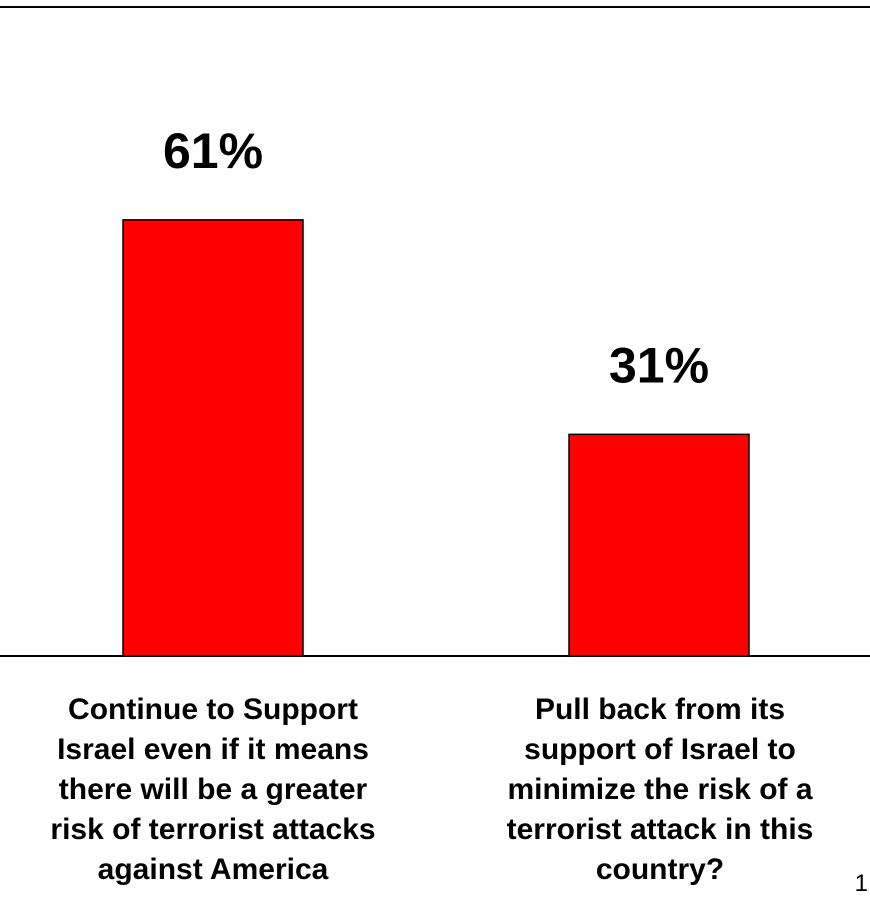  Describe the element at coordinates (213, 869) in the screenshot. I see `category-label-line: against America` at that location.